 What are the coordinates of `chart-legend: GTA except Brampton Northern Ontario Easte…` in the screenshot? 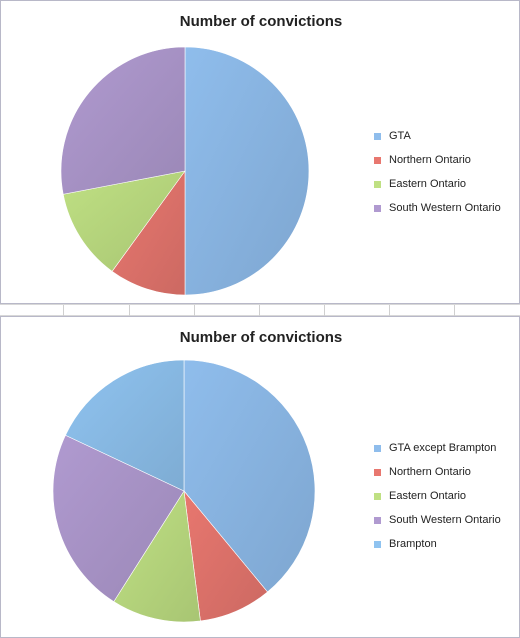 It's located at (437, 502).